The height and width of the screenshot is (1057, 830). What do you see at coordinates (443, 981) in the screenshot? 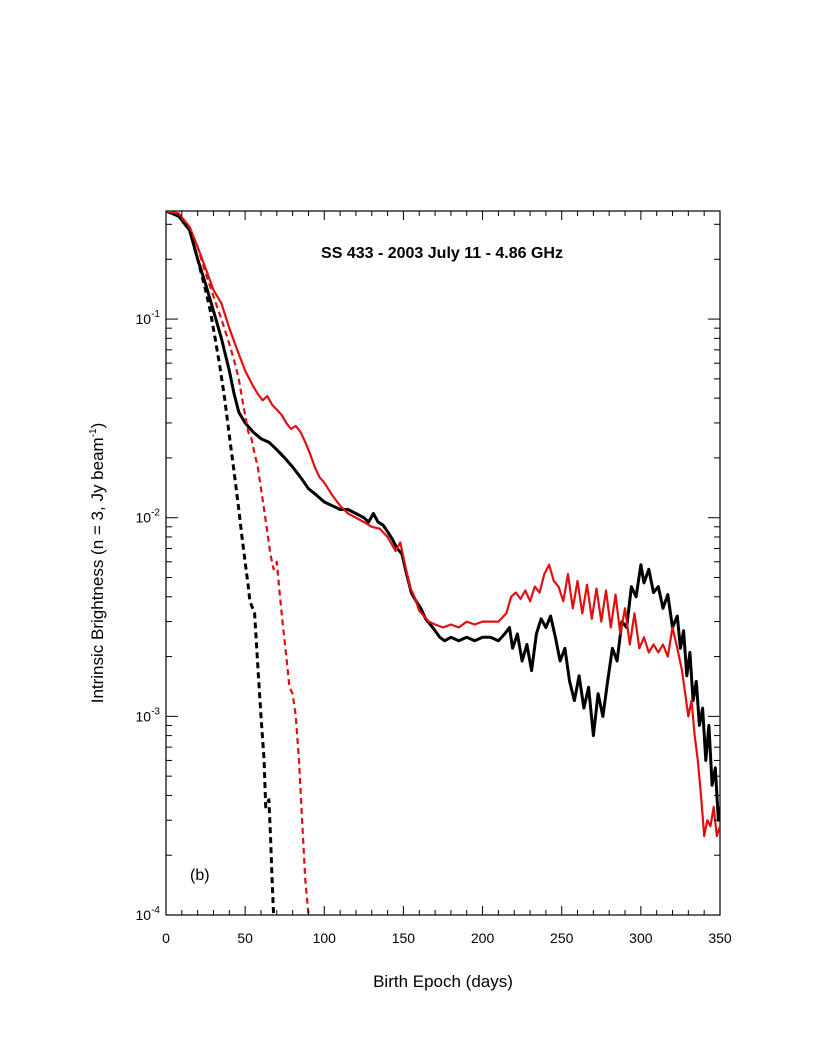
I see `x-axis-label: Birth Epoch (days)` at bounding box center [443, 981].